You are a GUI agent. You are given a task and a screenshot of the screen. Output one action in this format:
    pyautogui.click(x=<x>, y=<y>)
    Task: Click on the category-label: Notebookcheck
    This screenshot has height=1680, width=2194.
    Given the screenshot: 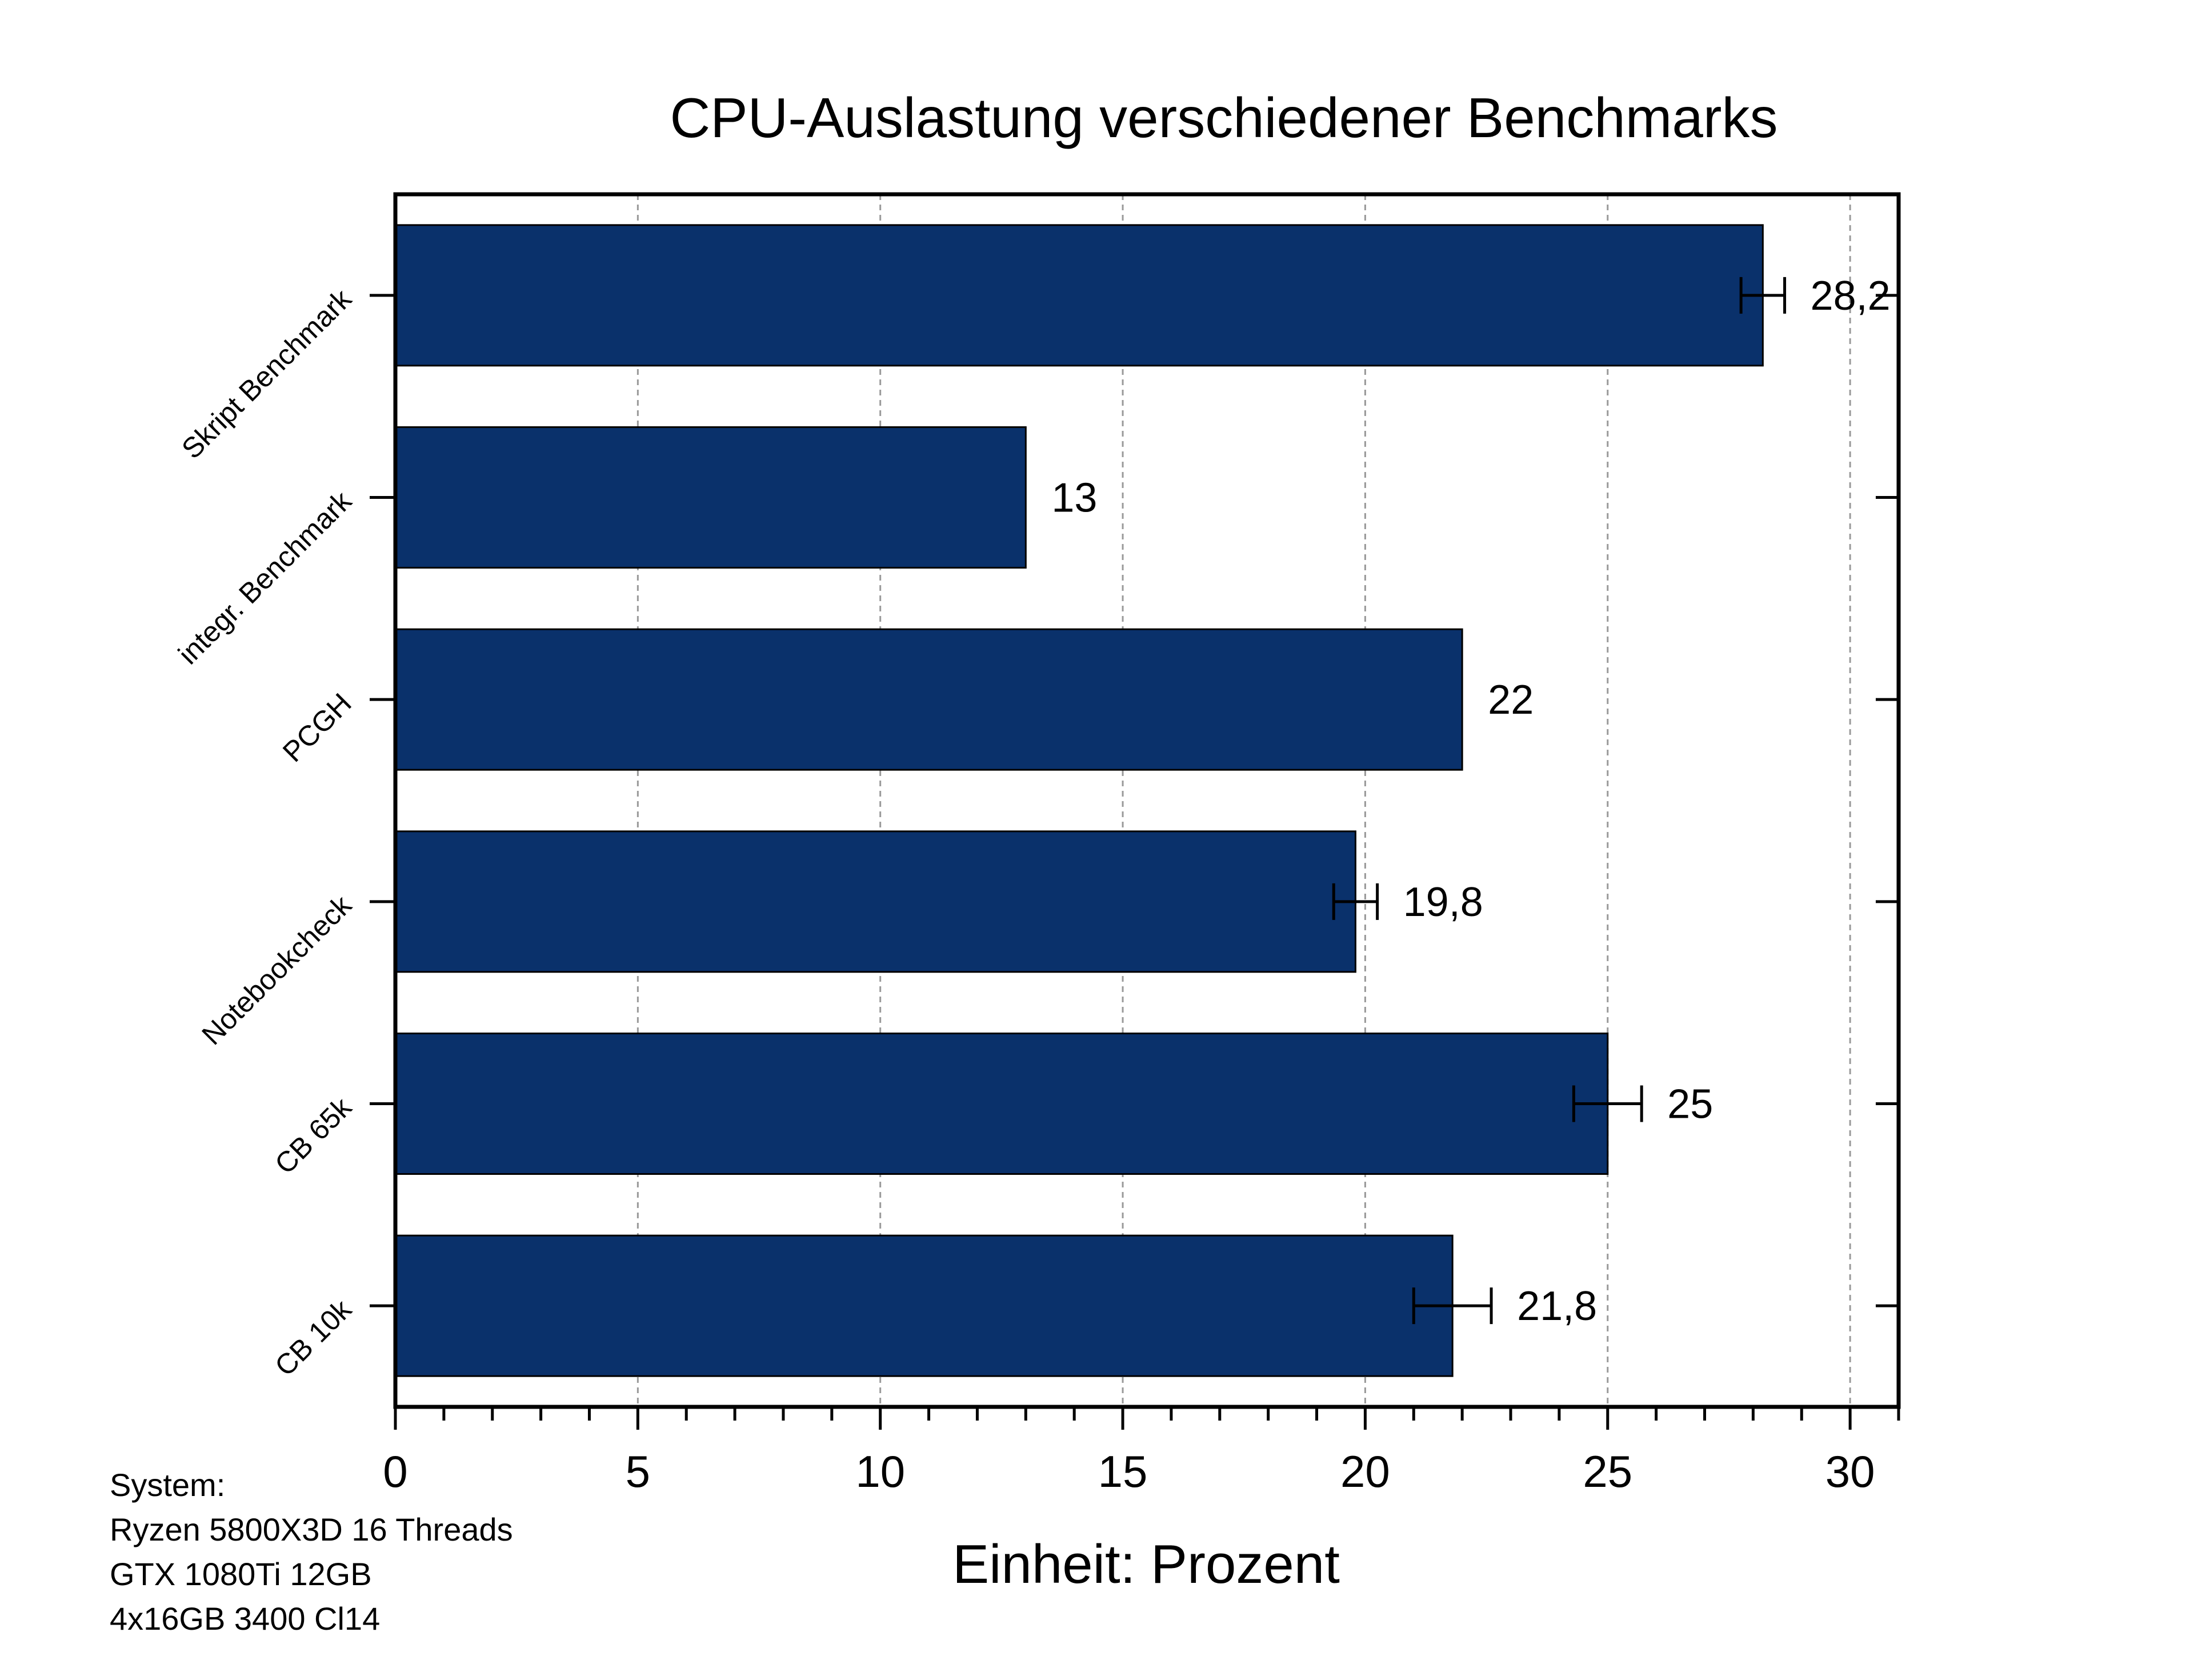 What is the action you would take?
    pyautogui.click(x=277, y=970)
    